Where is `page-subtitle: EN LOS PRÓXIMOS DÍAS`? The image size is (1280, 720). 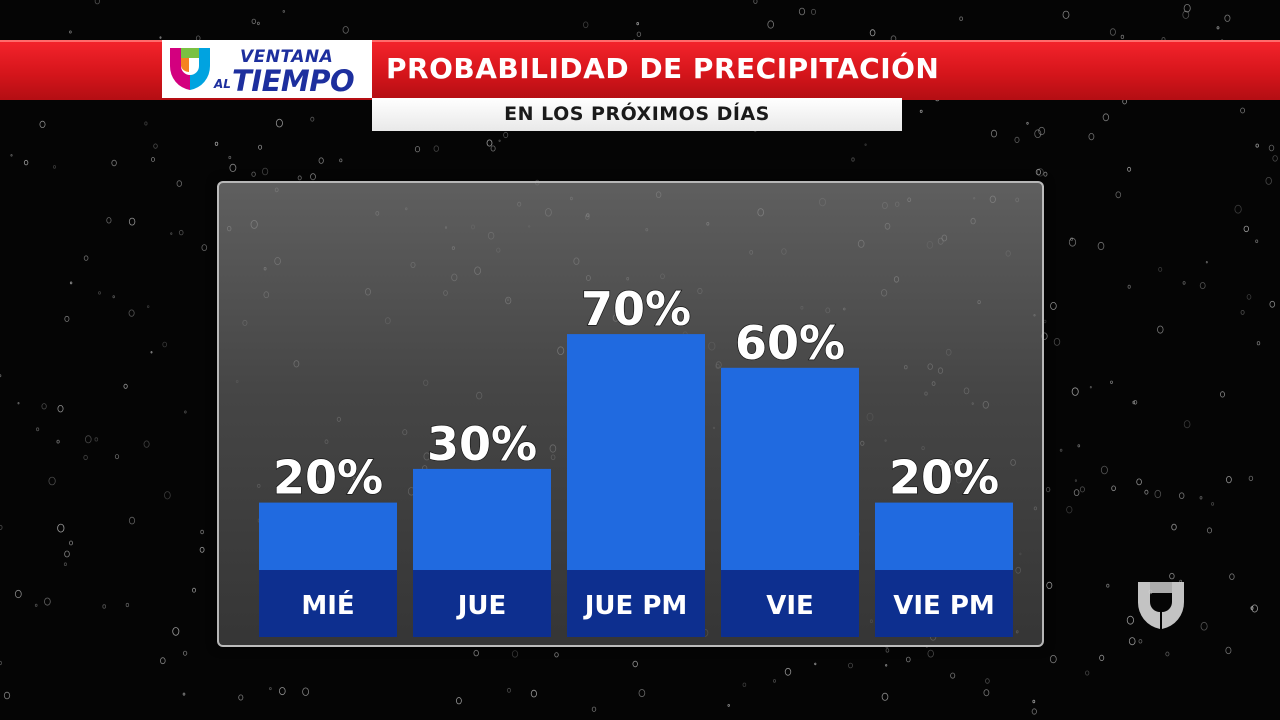 page-subtitle: EN LOS PRÓXIMOS DÍAS is located at coordinates (637, 114).